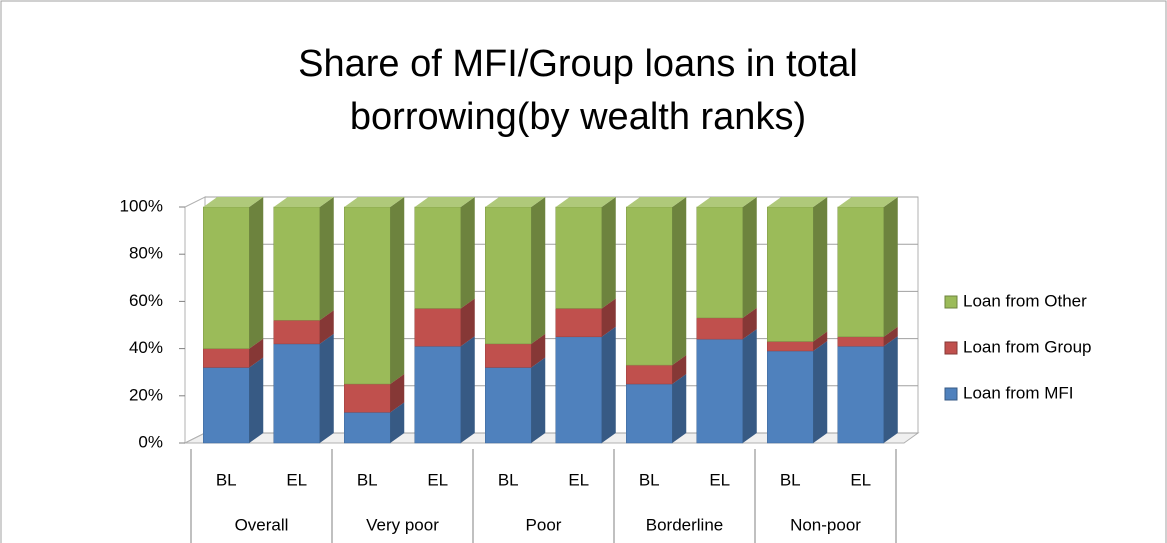 The width and height of the screenshot is (1167, 543). I want to click on legend-label: Loan from Other, so click(1025, 300).